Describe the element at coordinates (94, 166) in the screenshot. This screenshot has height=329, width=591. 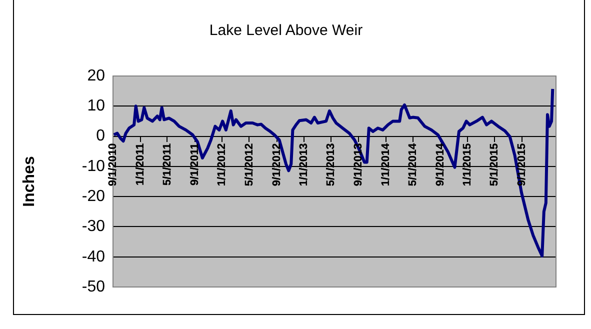
I see `y-tick-label: -10` at that location.